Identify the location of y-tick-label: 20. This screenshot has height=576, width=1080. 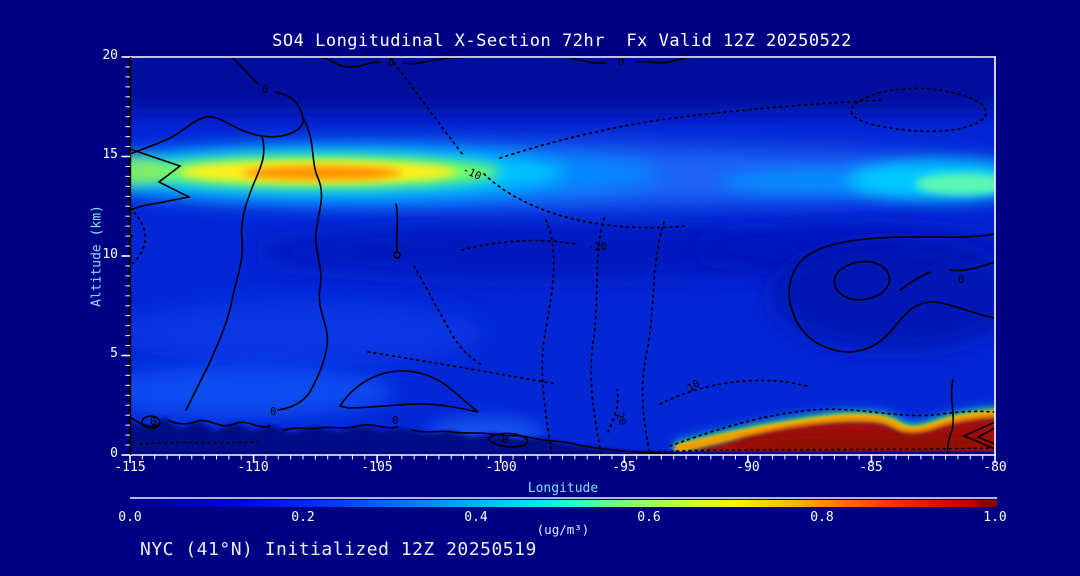
(110, 55).